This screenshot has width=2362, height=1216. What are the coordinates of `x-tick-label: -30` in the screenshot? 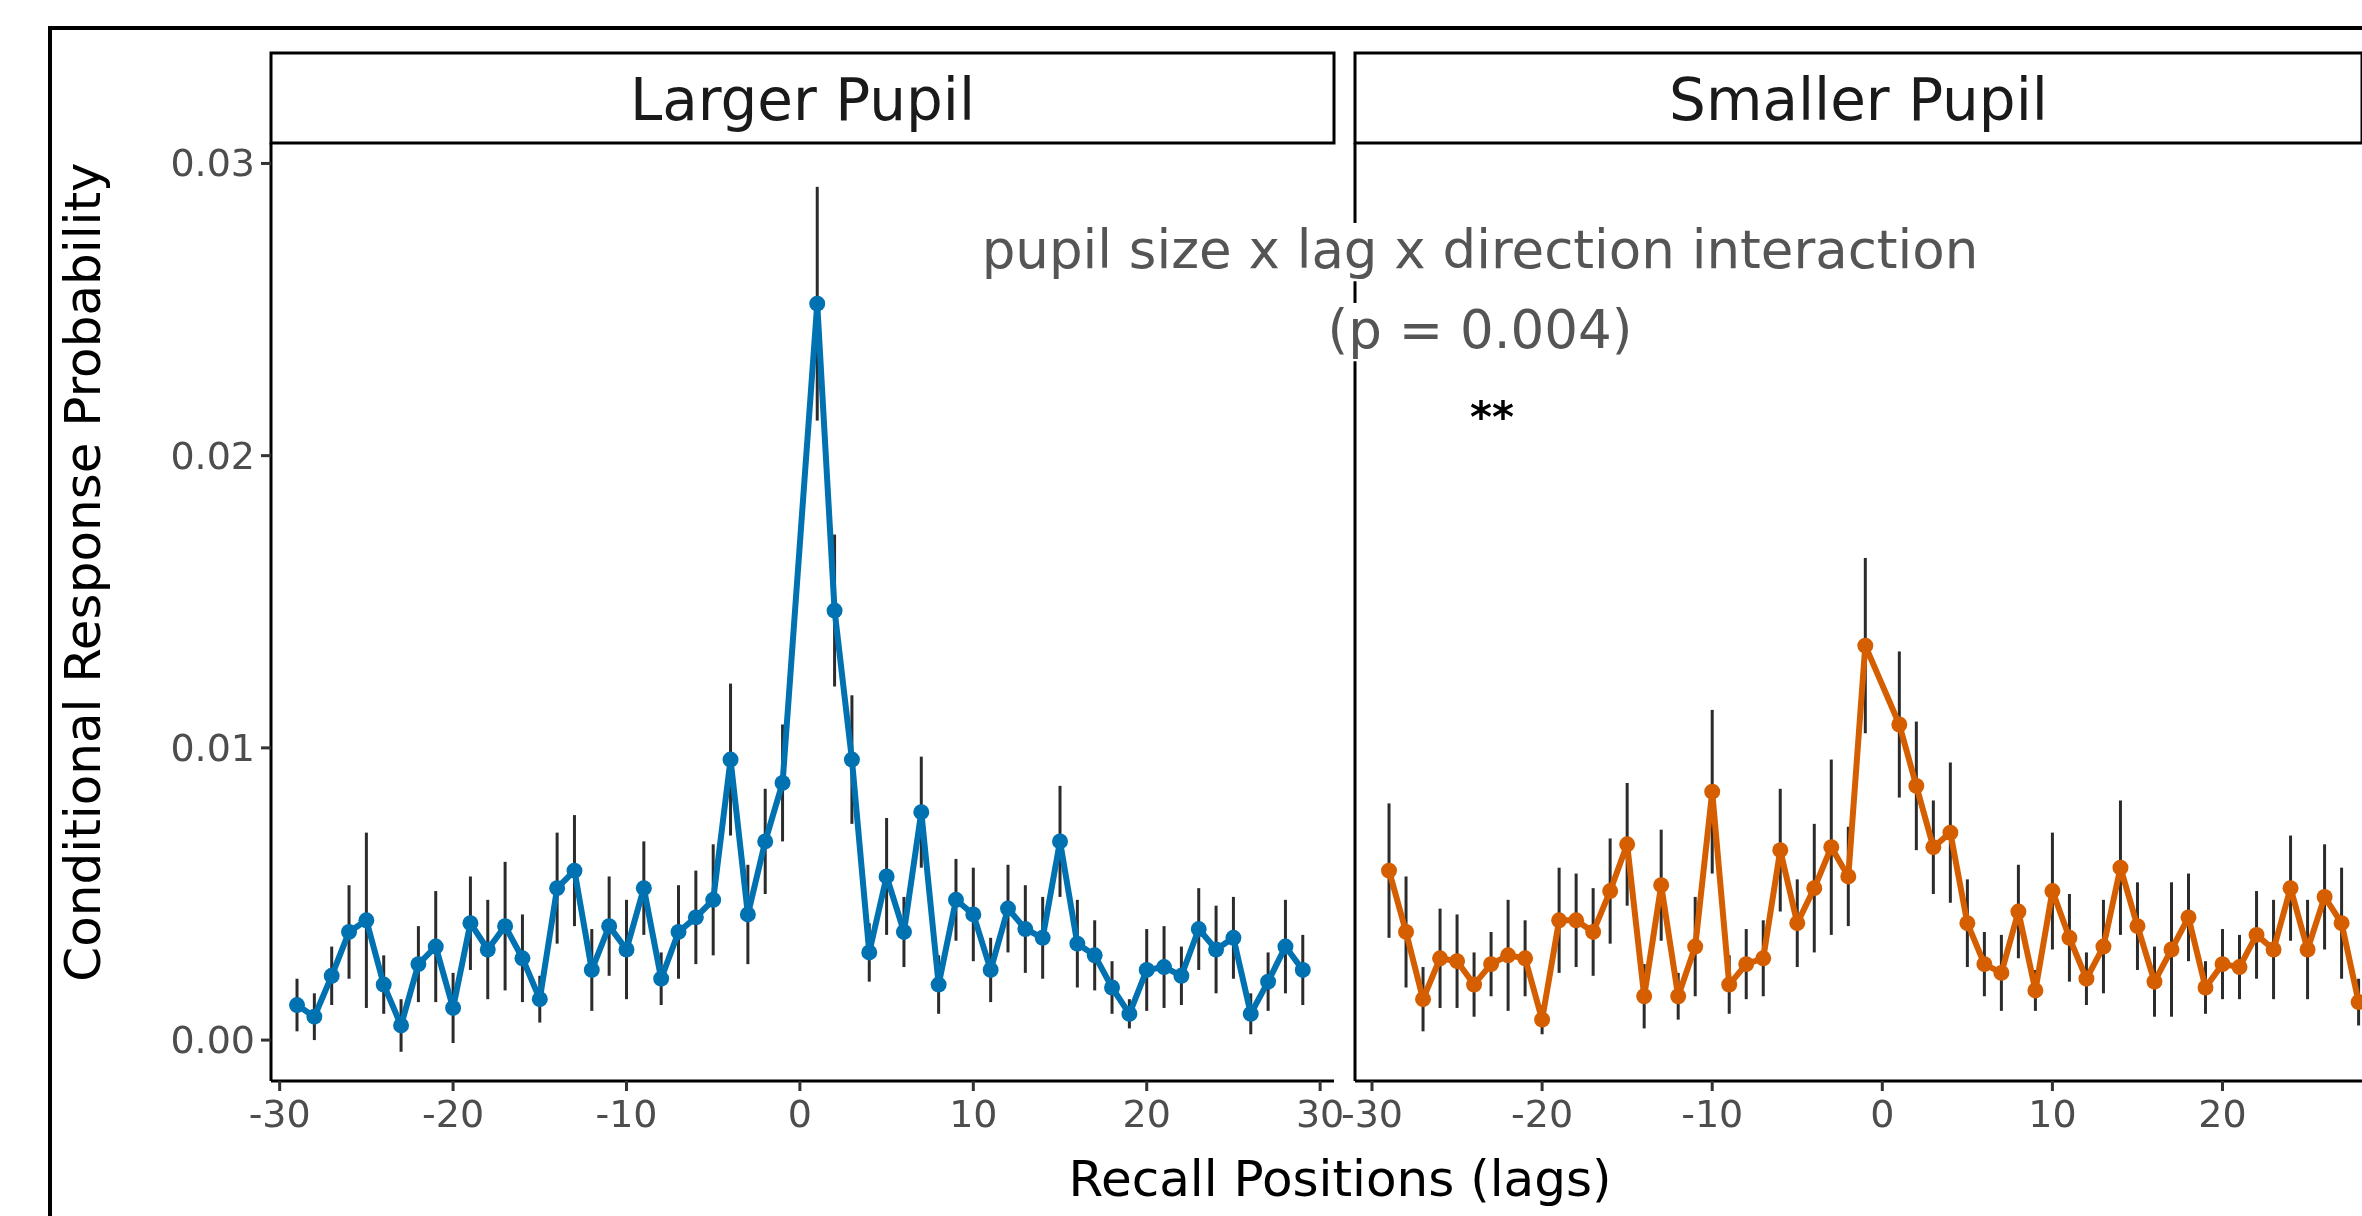 It's located at (279, 1114).